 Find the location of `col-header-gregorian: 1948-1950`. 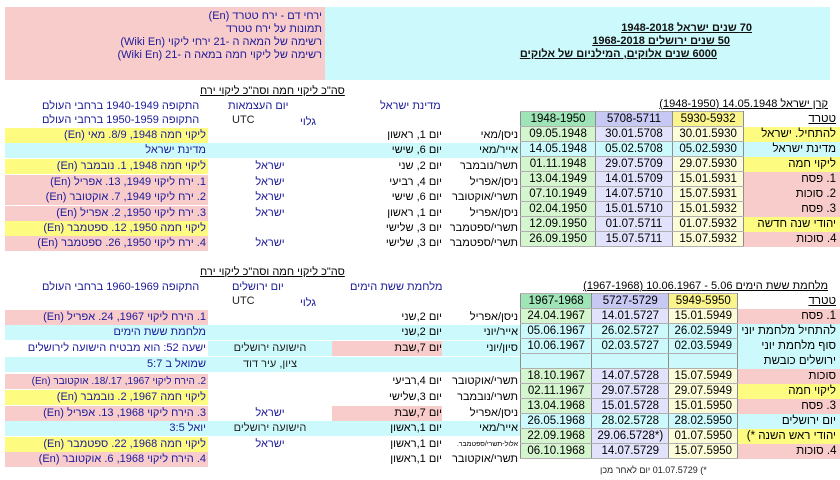

col-header-gregorian: 1948-1950 is located at coordinates (558, 119).